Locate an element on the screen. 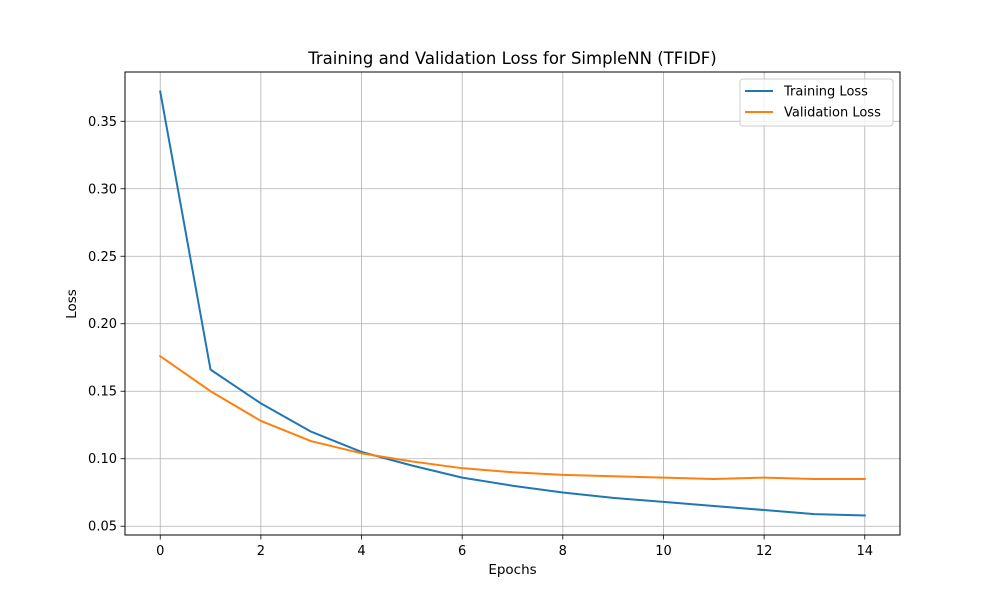 The image size is (1000, 604). y-tick-label: 0.35 is located at coordinates (102, 122).